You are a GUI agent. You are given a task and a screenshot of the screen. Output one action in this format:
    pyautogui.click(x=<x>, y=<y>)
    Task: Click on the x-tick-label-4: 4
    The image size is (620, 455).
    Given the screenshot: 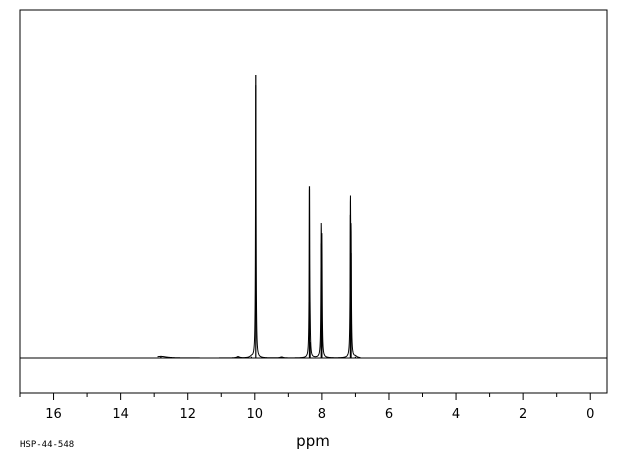 What is the action you would take?
    pyautogui.click(x=456, y=414)
    